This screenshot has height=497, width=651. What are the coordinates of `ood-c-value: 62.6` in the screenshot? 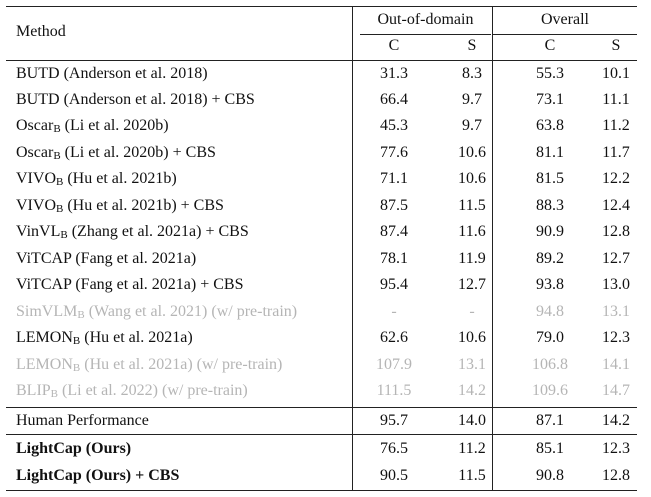 It's located at (394, 337).